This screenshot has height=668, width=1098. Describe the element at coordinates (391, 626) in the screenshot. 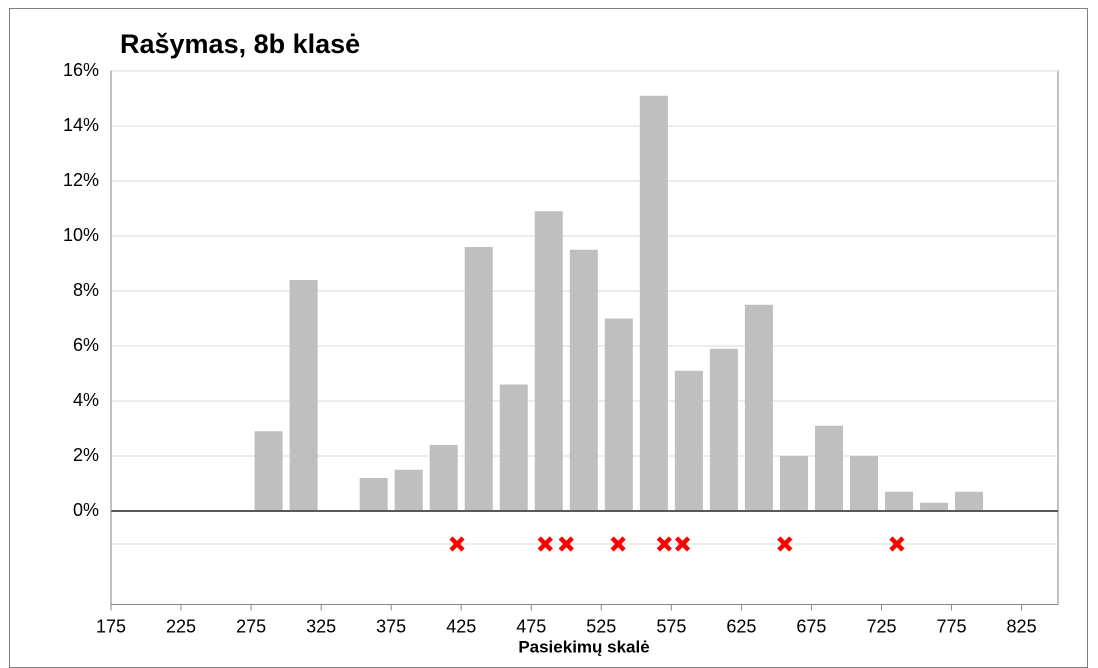

I see `x-tick-label: 375` at that location.